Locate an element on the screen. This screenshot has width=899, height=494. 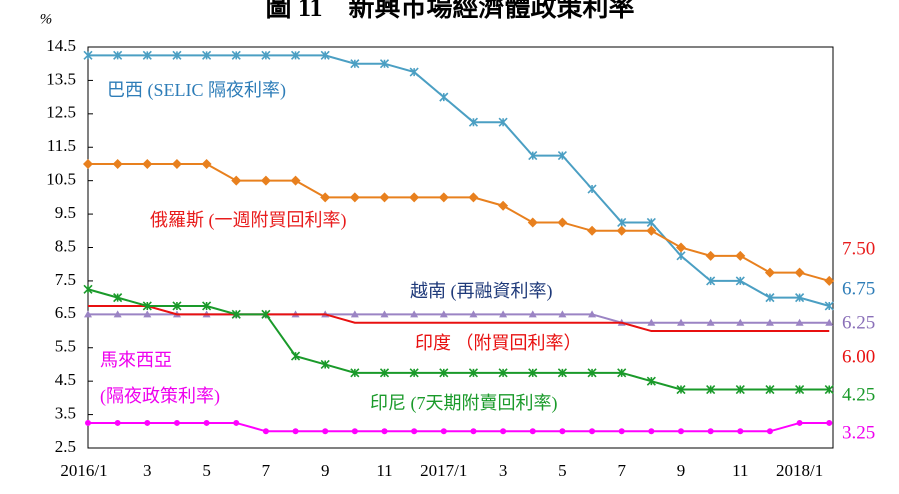
end-value-label: 6.00 is located at coordinates (858, 356).